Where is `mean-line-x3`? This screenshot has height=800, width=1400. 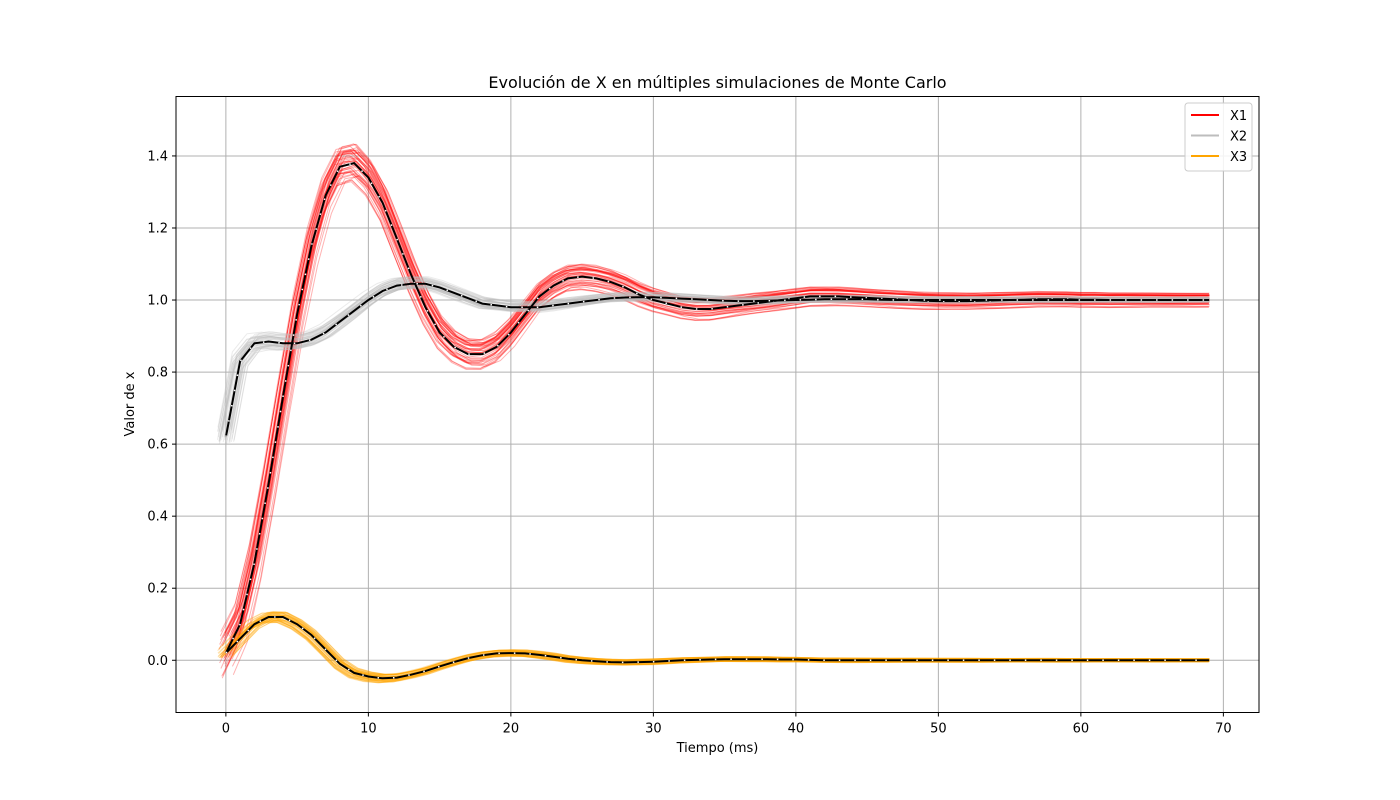
mean-line-x3 is located at coordinates (717, 648).